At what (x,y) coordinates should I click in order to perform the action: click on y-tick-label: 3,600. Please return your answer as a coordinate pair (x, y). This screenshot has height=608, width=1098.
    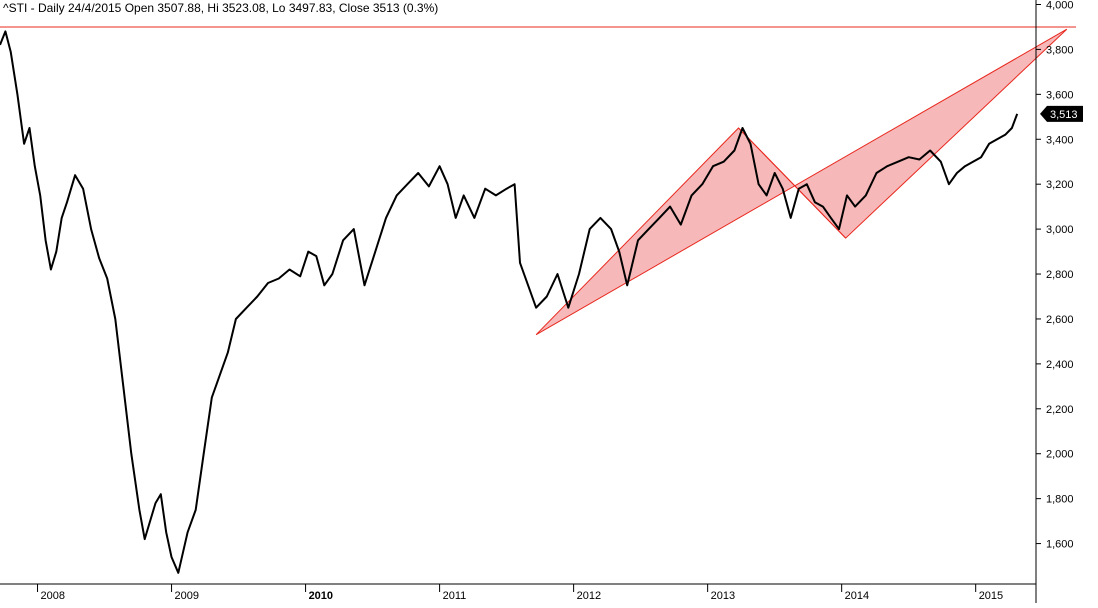
    Looking at the image, I should click on (1060, 95).